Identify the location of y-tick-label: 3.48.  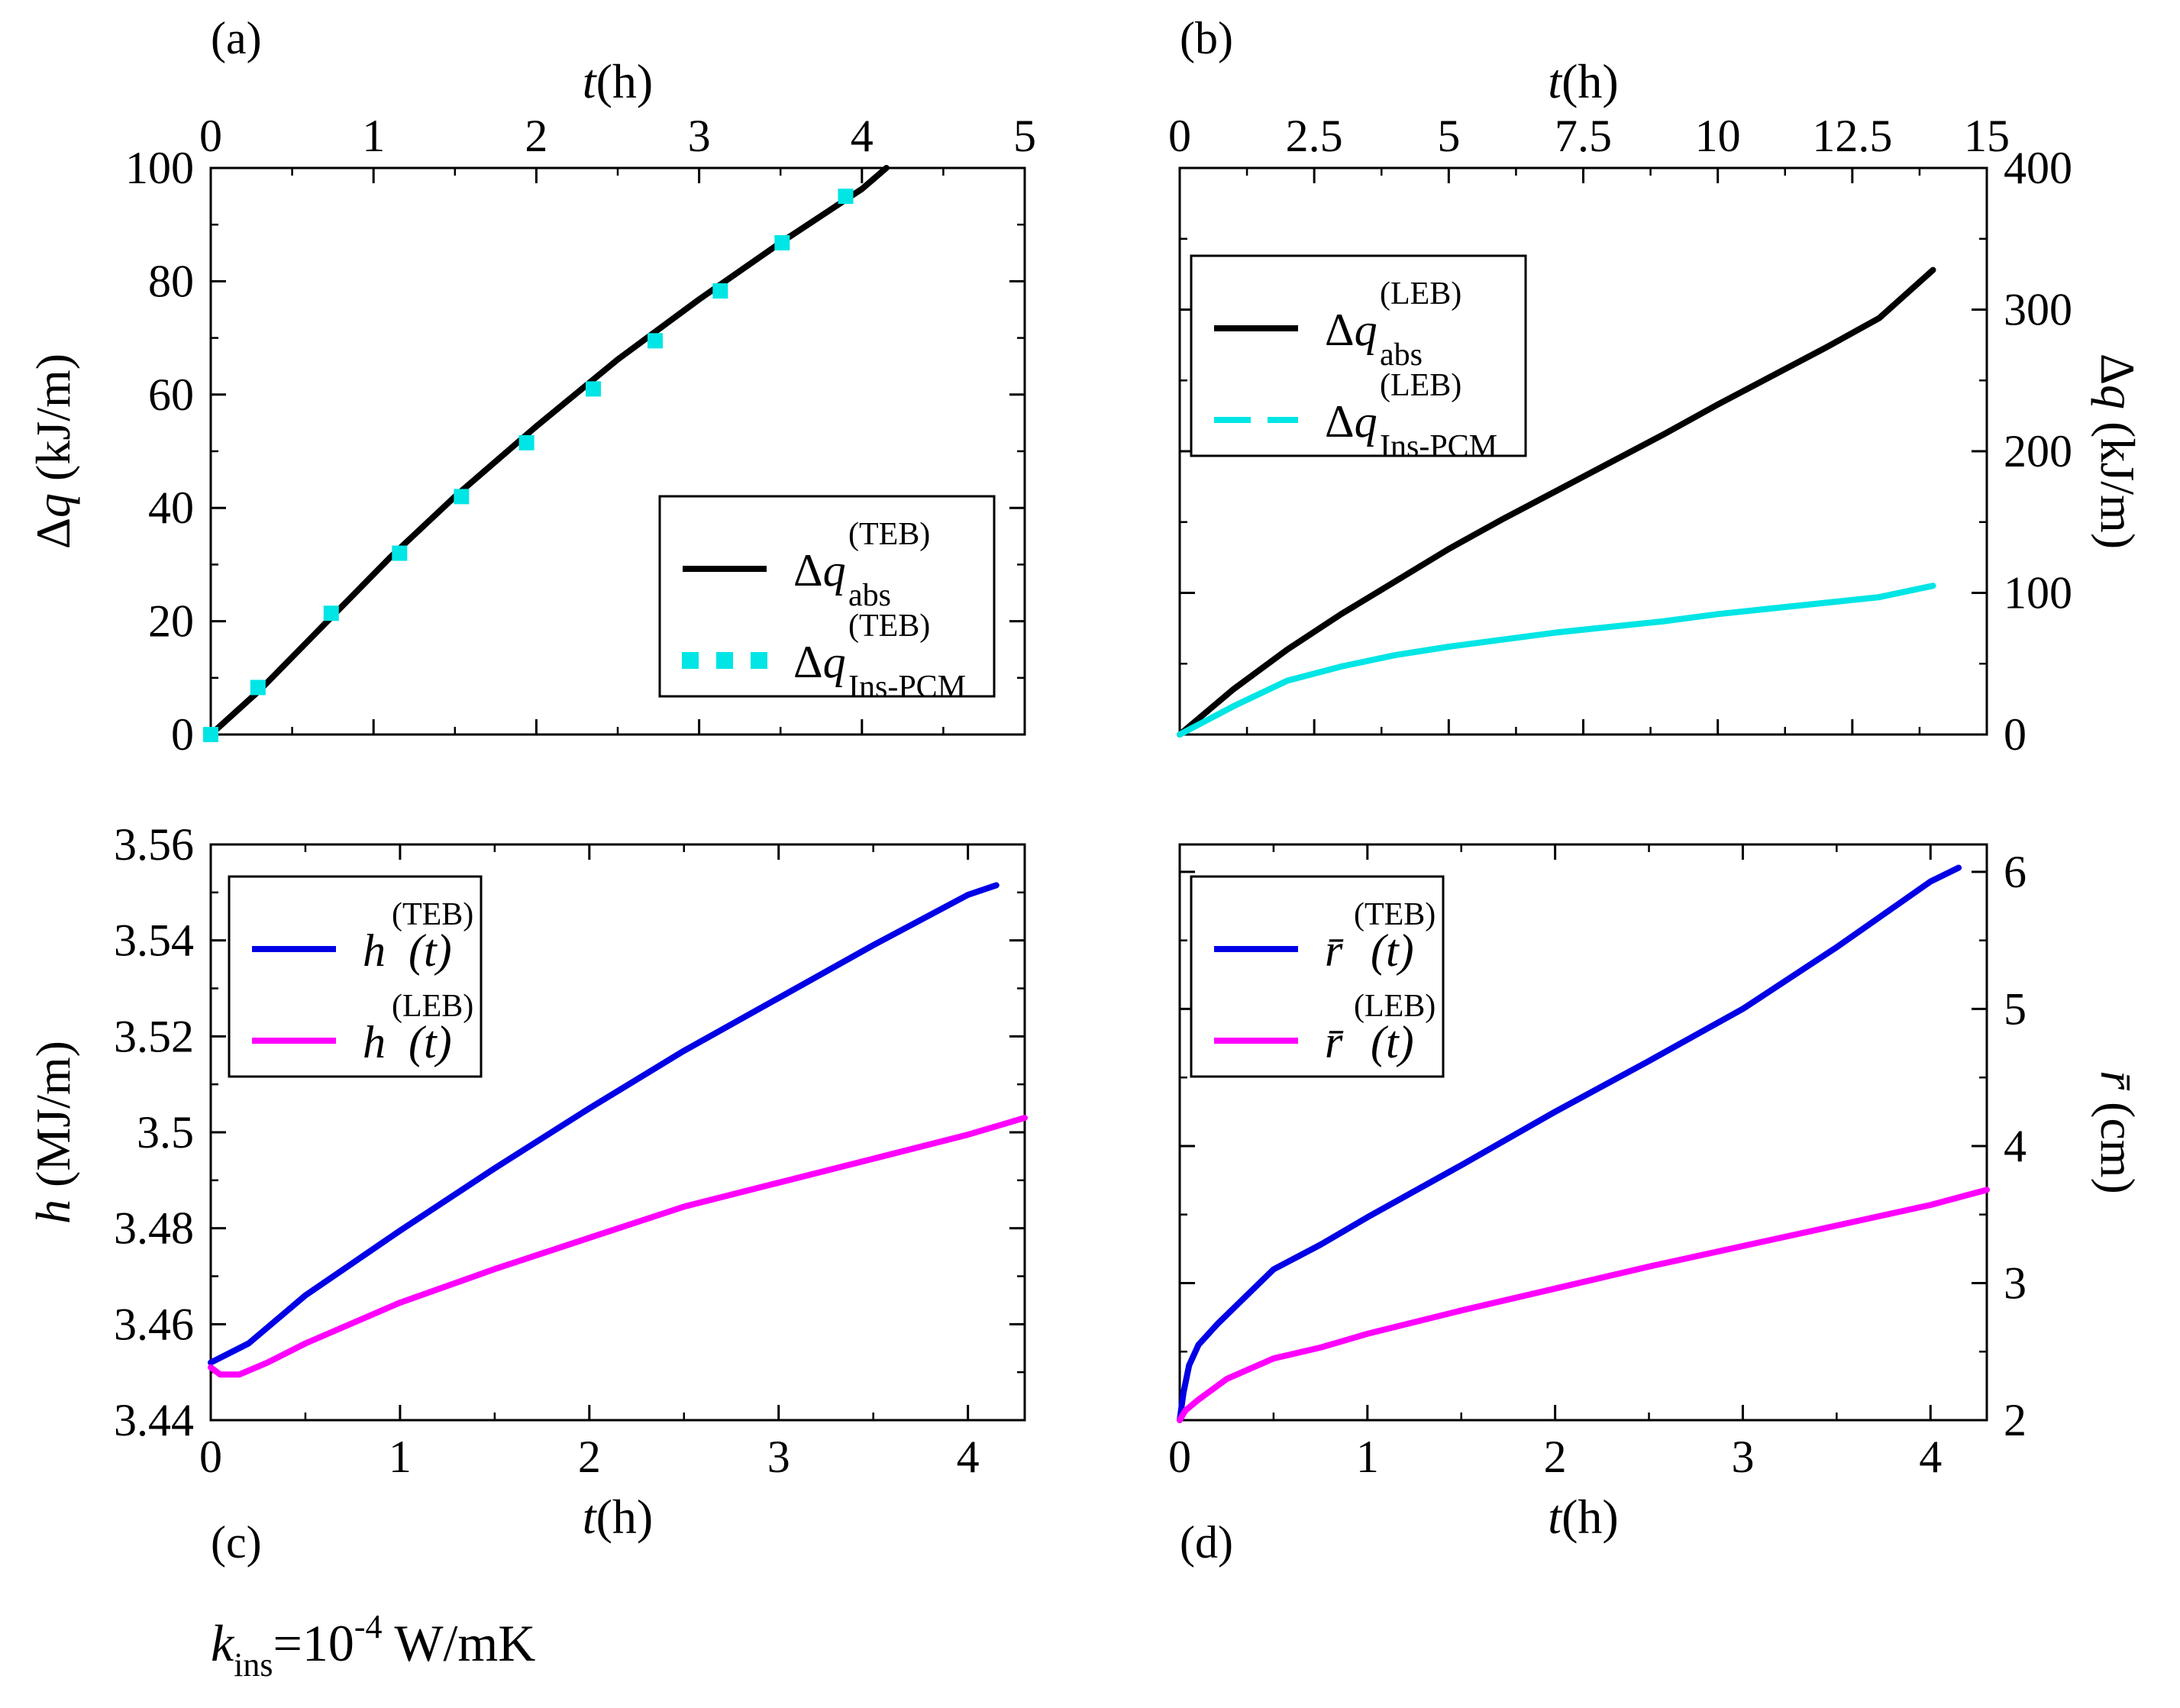
(154, 1228).